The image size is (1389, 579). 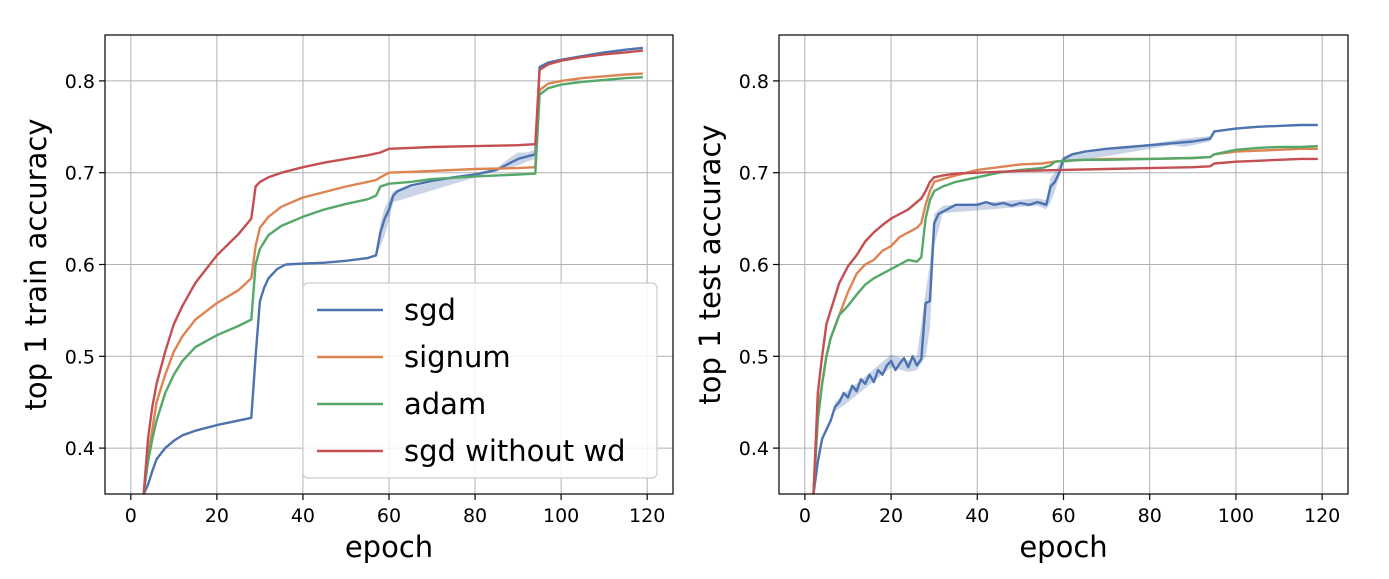 I want to click on legend-label-signum: signum, so click(x=457, y=357).